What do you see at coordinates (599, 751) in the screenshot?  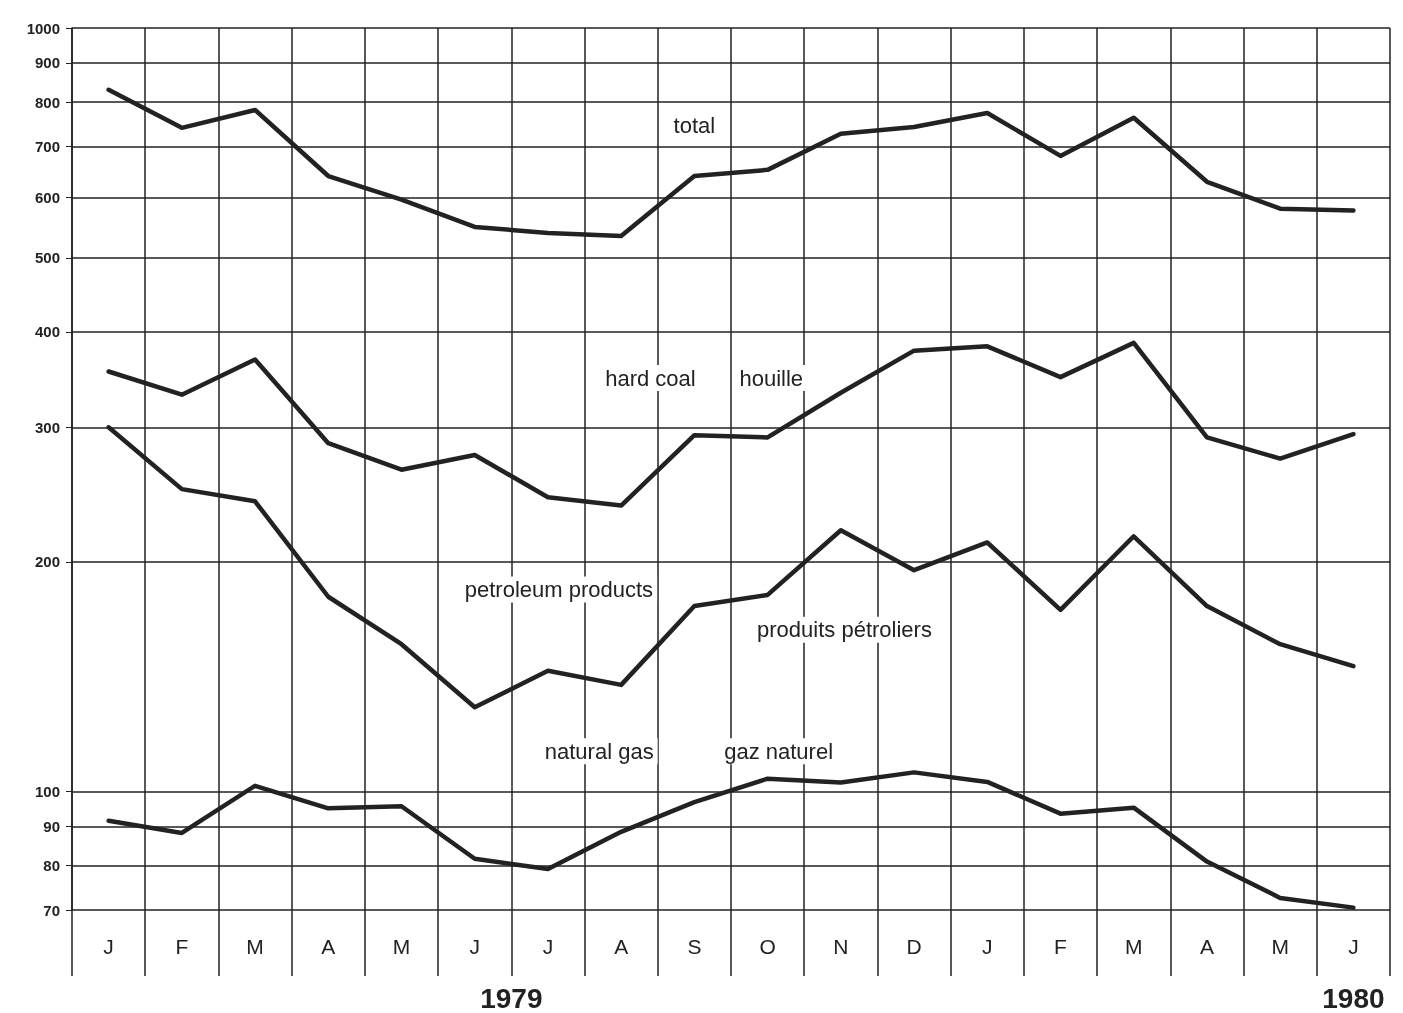 I see `annotation: natural gas` at bounding box center [599, 751].